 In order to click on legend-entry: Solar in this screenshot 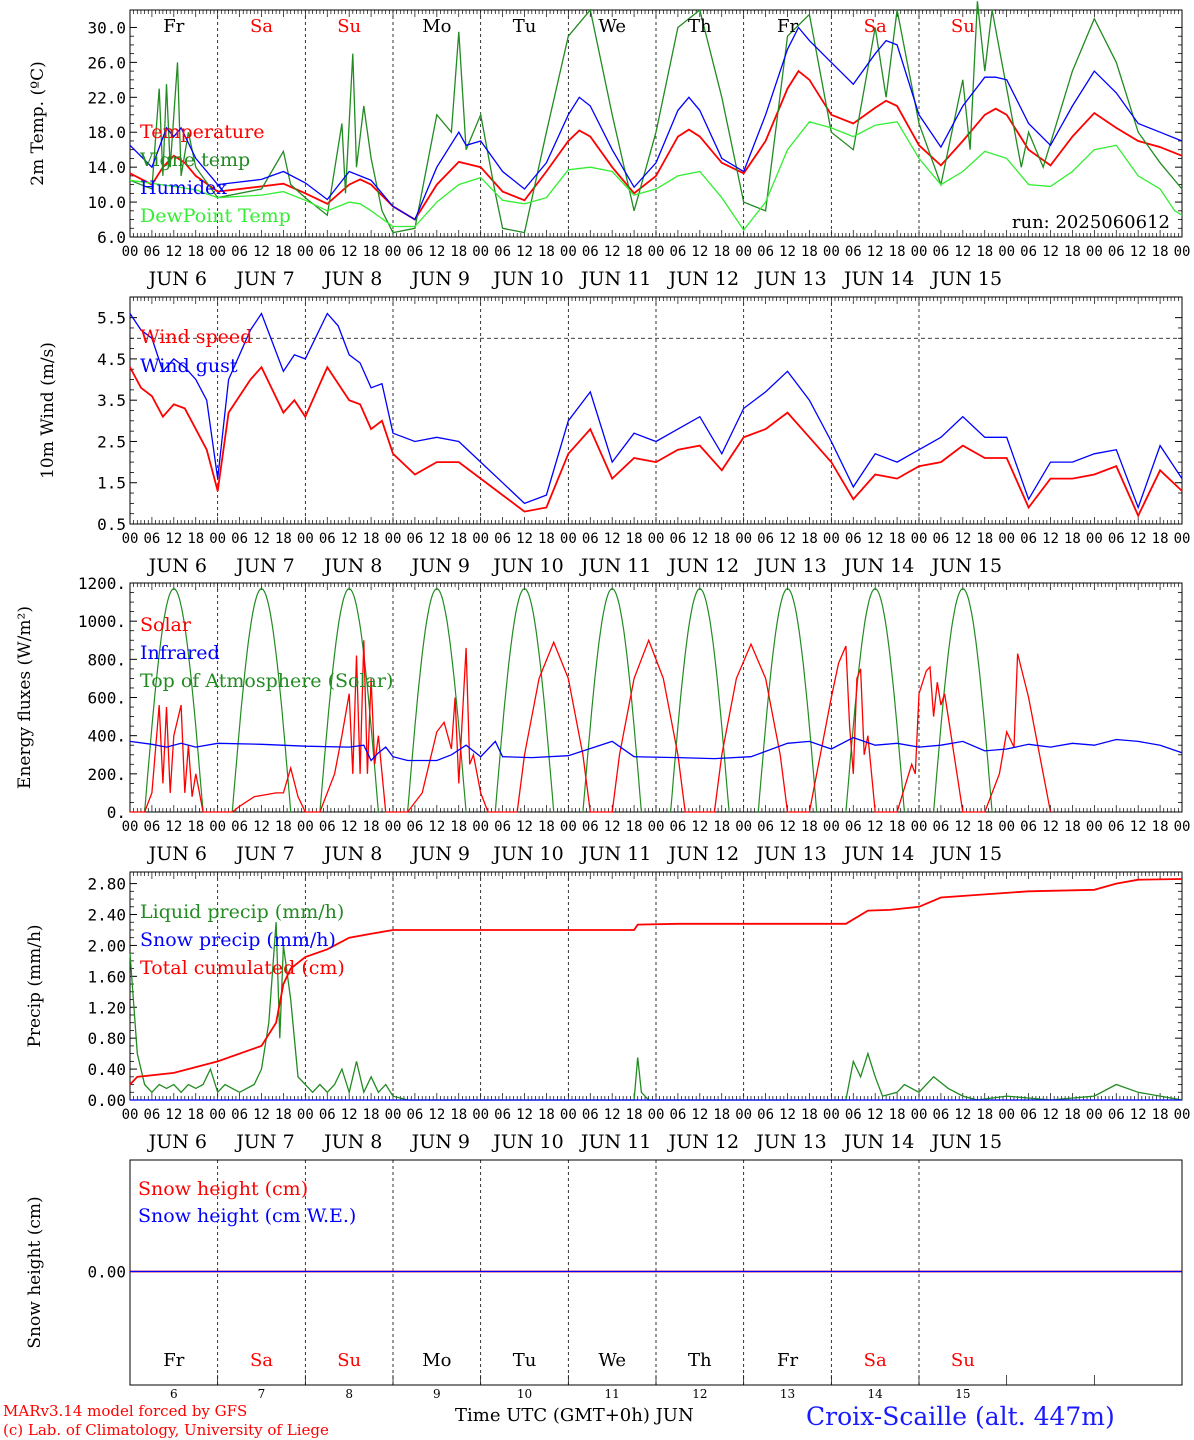, I will do `click(166, 625)`.